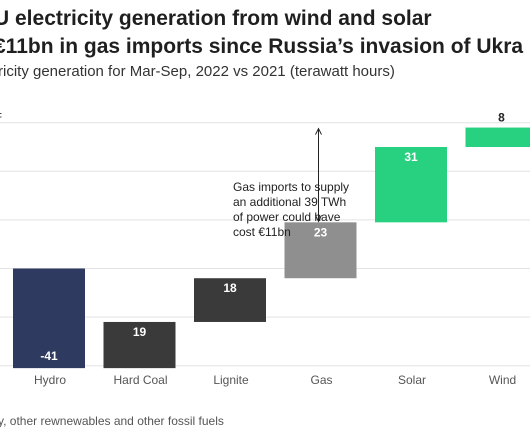  Describe the element at coordinates (1, 115) in the screenshot. I see `unit-mark: =` at that location.